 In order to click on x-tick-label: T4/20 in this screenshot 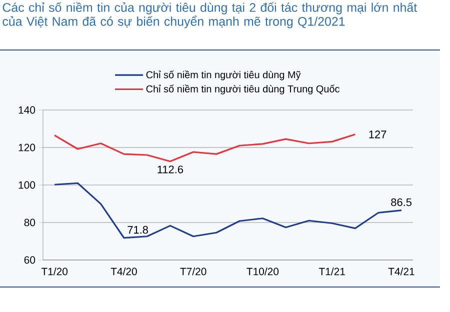, I will do `click(123, 272)`.